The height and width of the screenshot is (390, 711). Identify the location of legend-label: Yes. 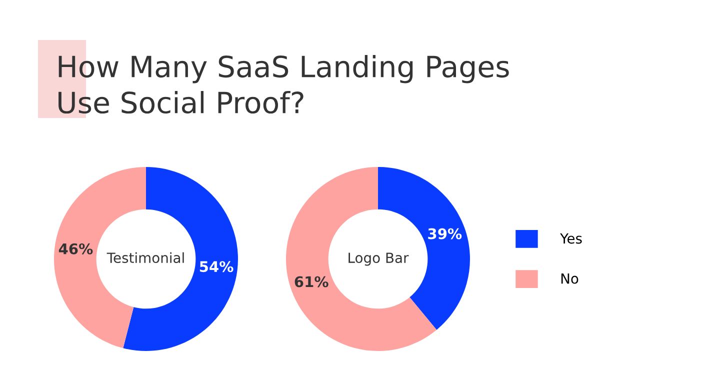
(571, 238).